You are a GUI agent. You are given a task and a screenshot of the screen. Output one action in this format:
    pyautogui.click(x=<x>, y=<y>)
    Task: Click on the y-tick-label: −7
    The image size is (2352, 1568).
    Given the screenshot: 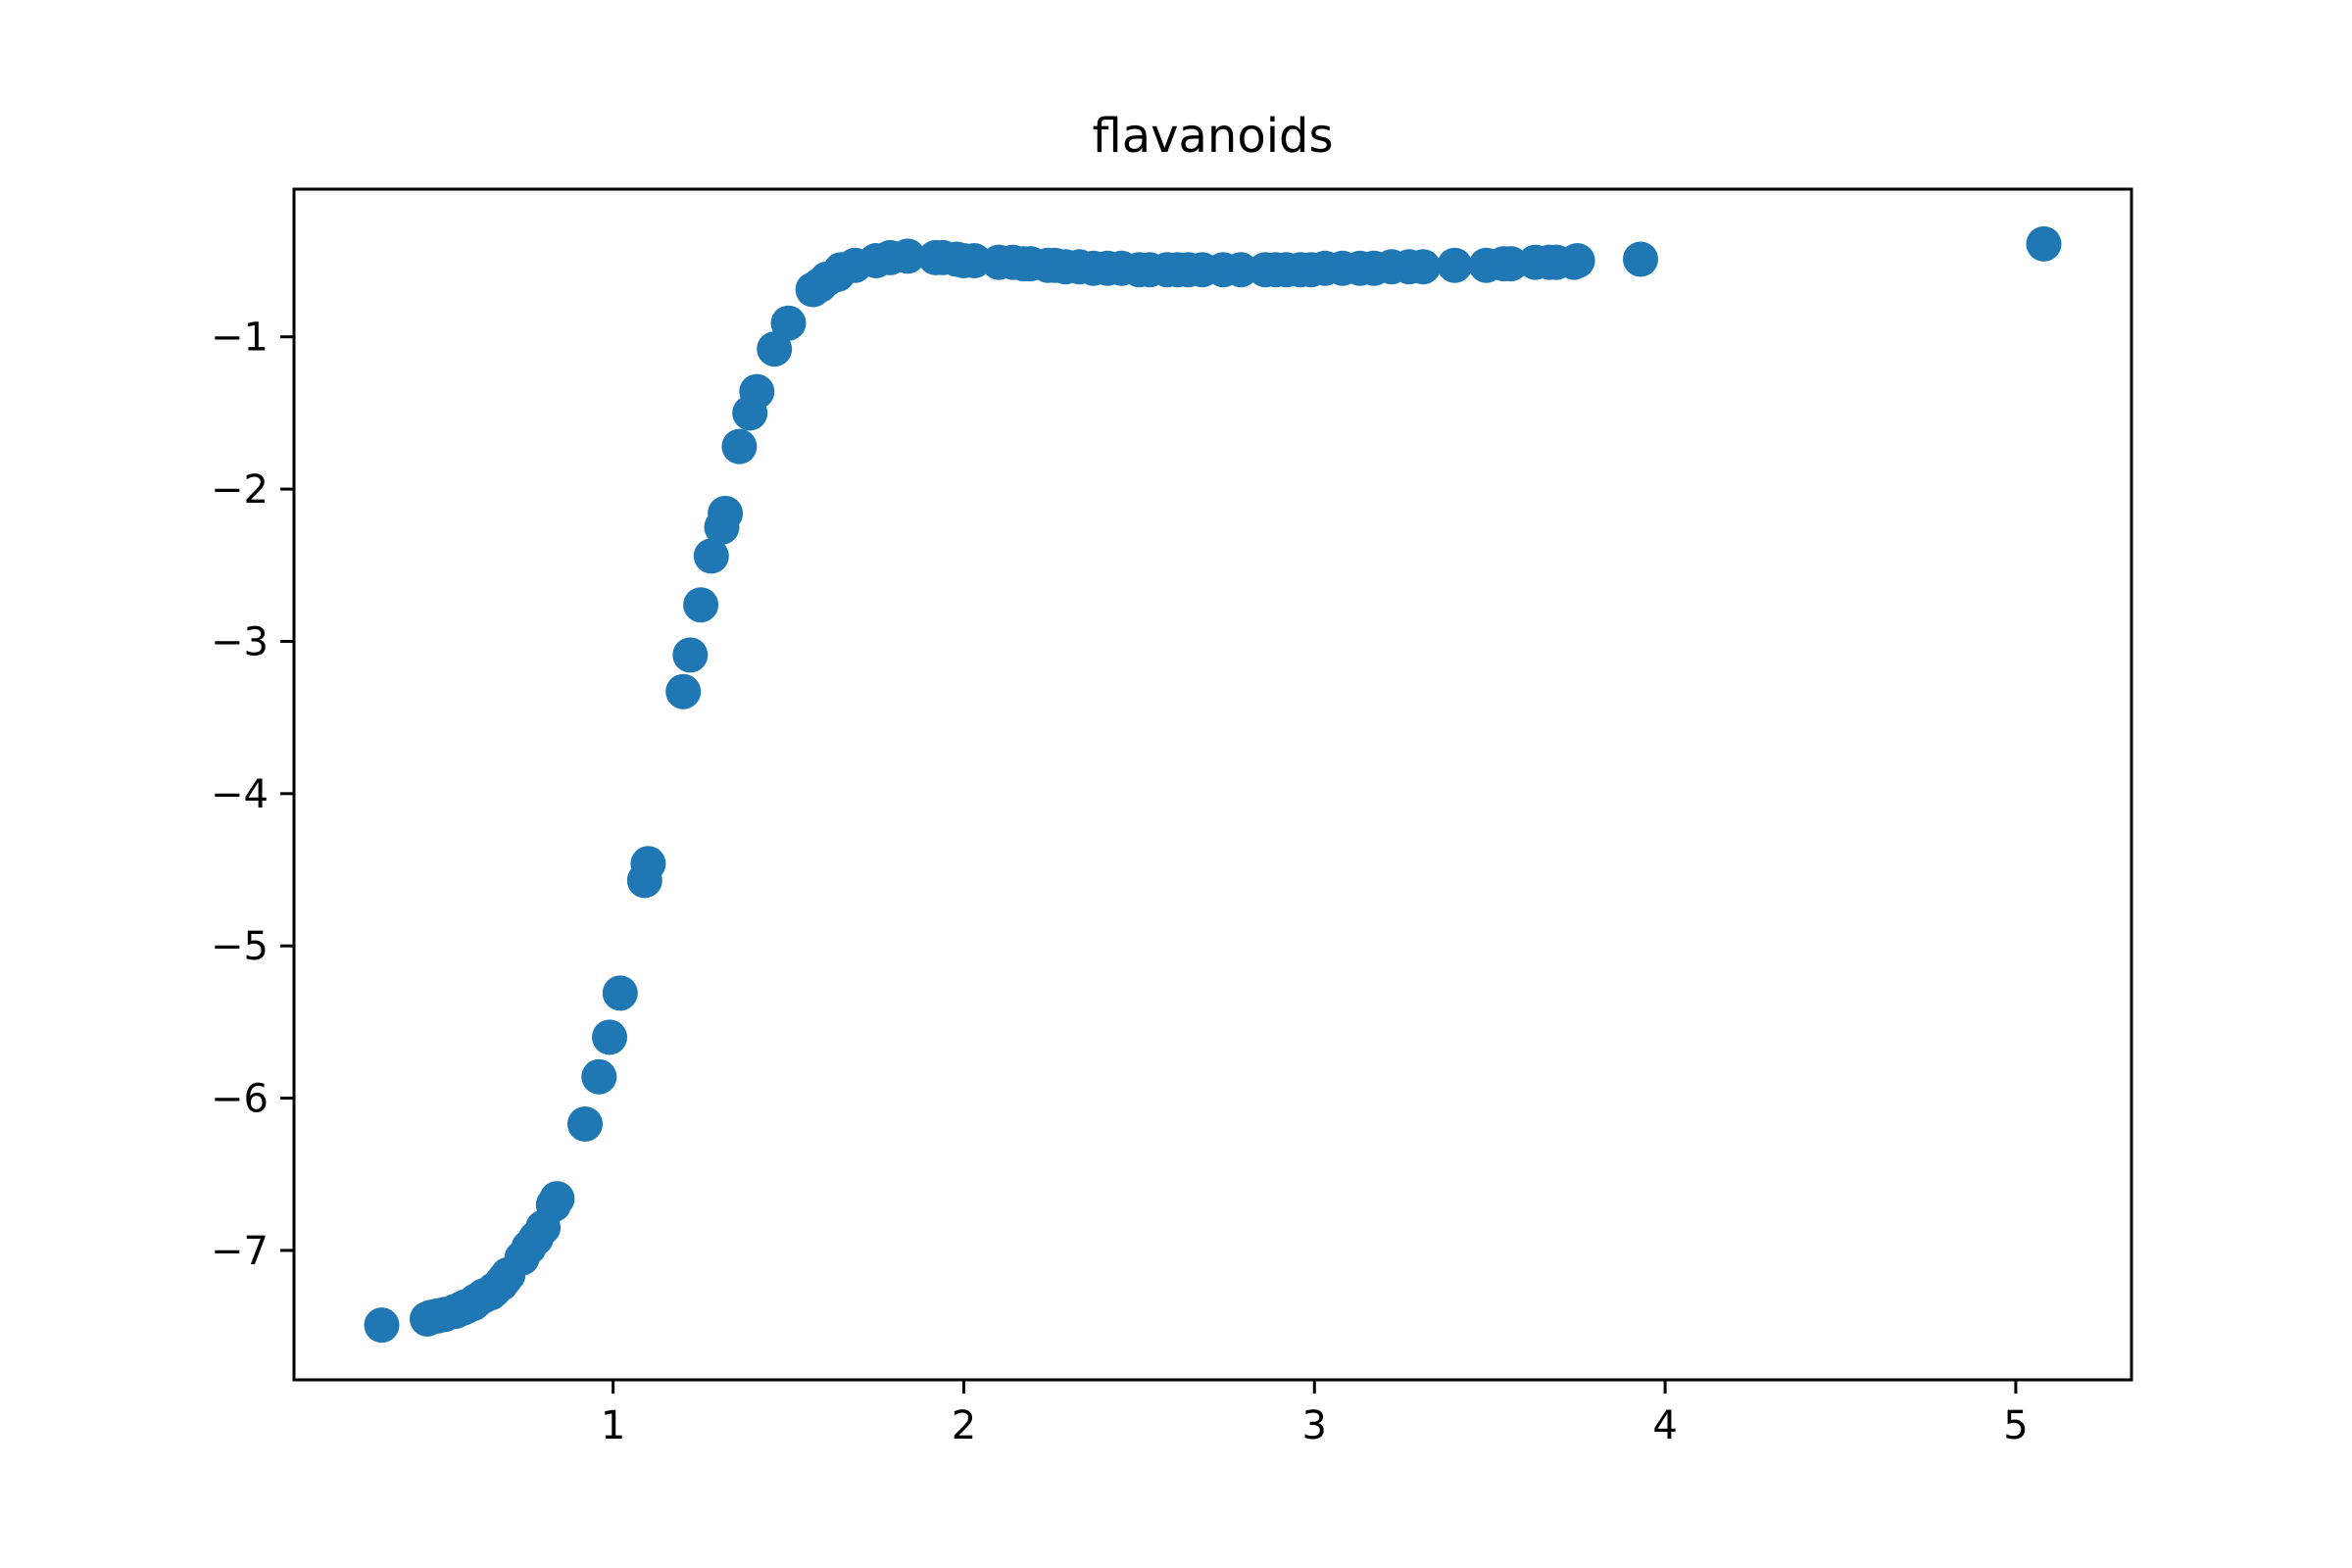 What is the action you would take?
    pyautogui.click(x=240, y=1251)
    